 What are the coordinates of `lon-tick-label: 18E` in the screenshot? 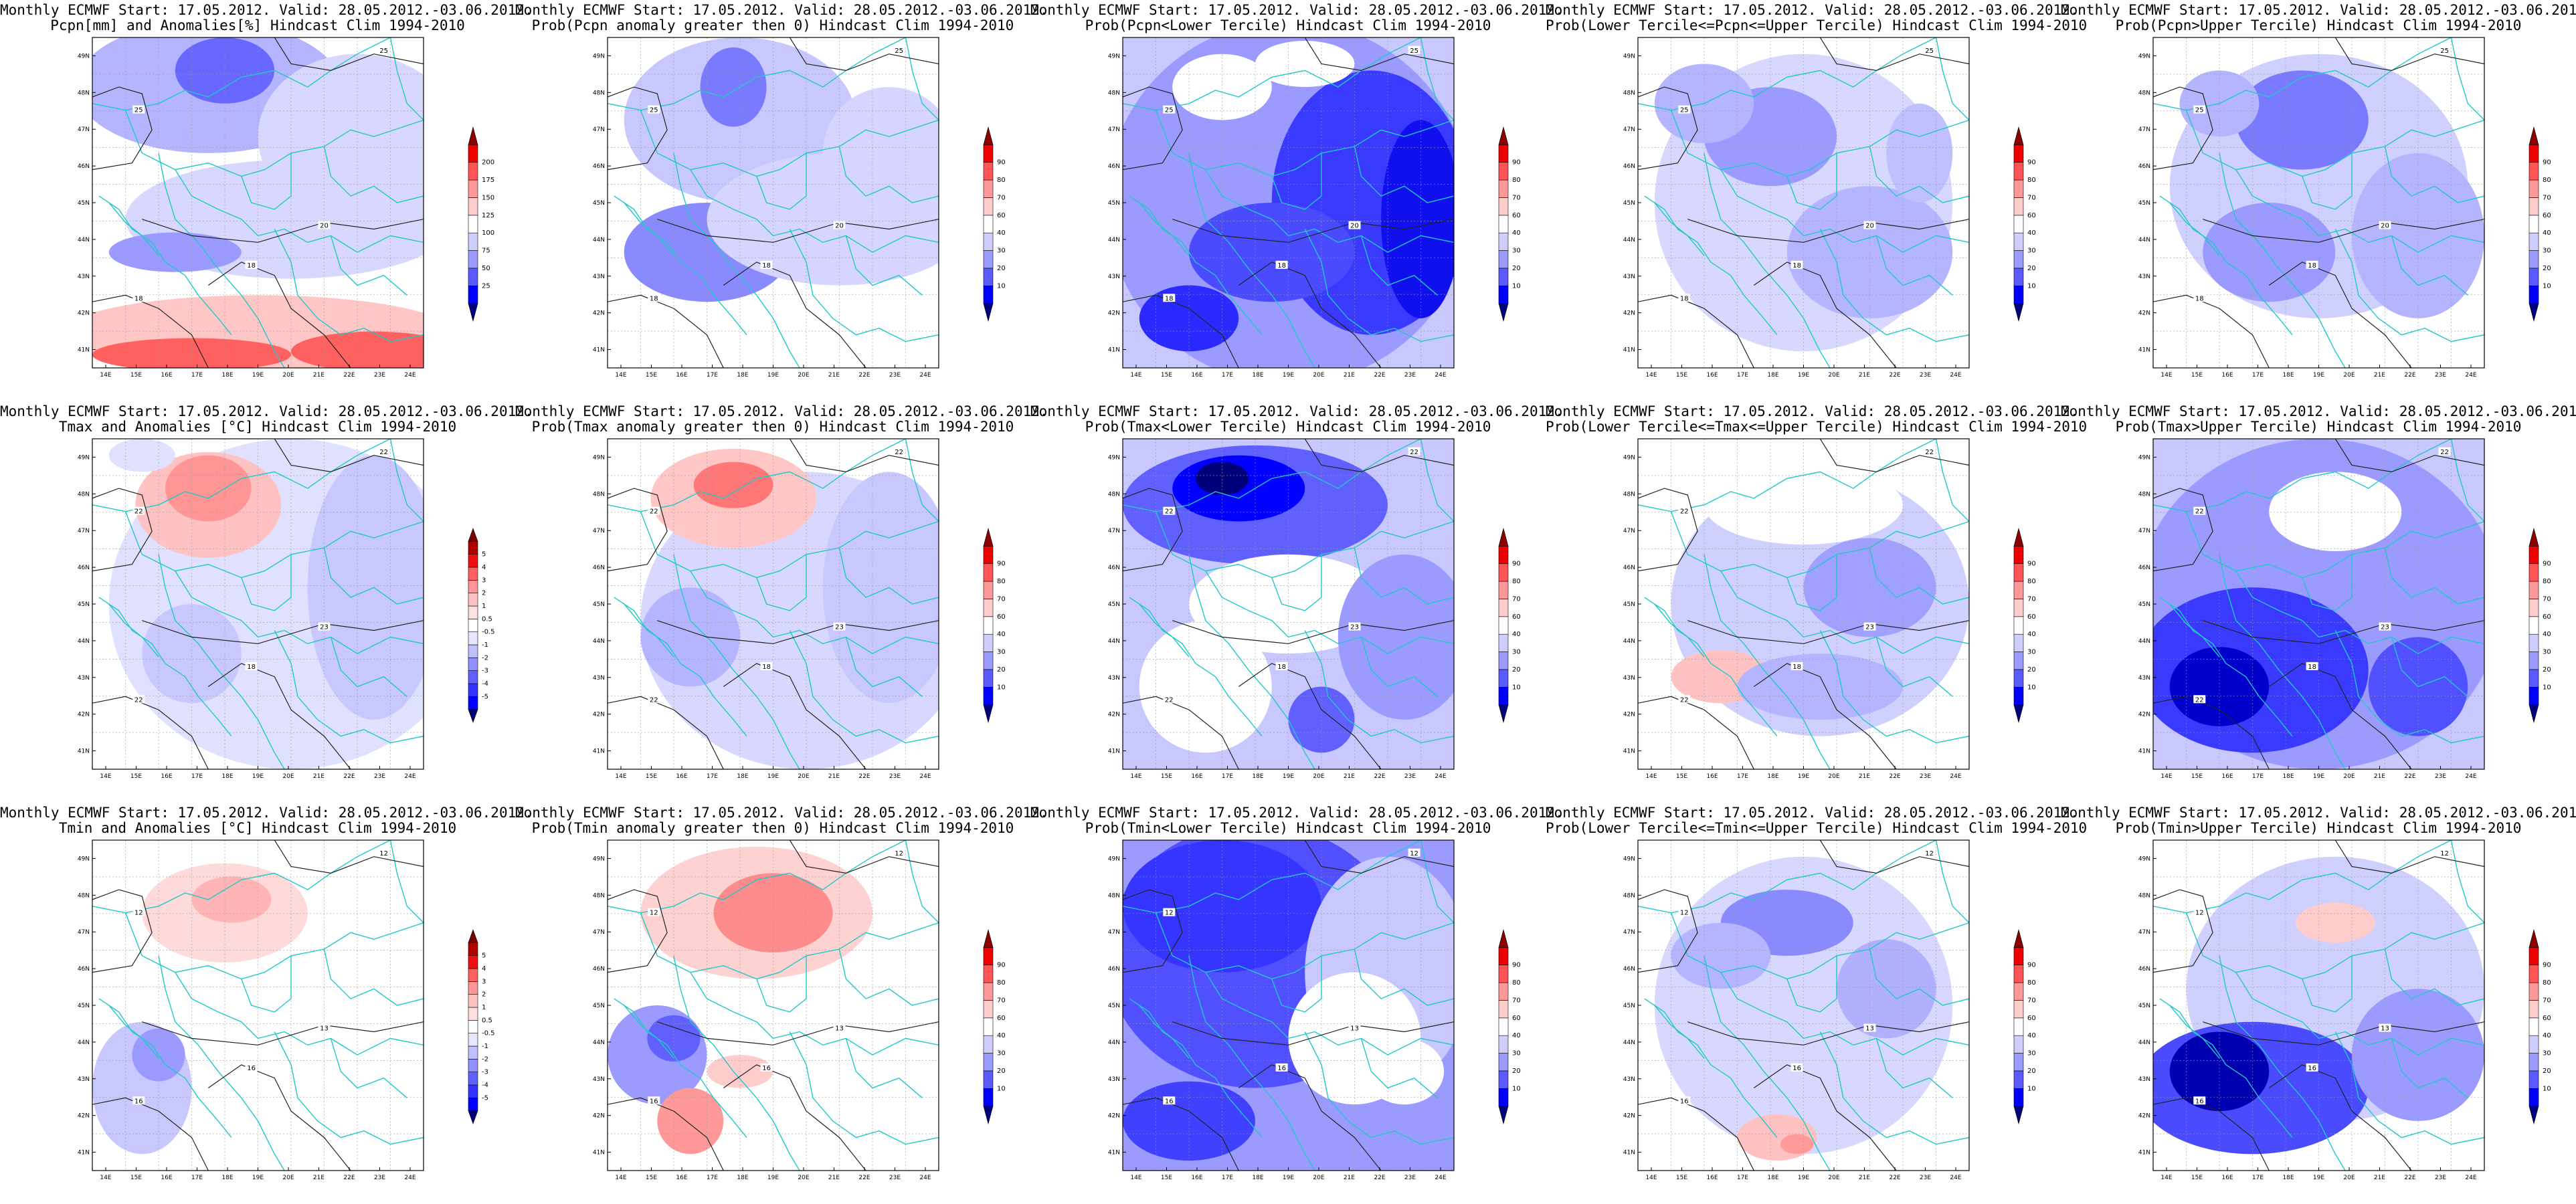 It's located at (227, 1178).